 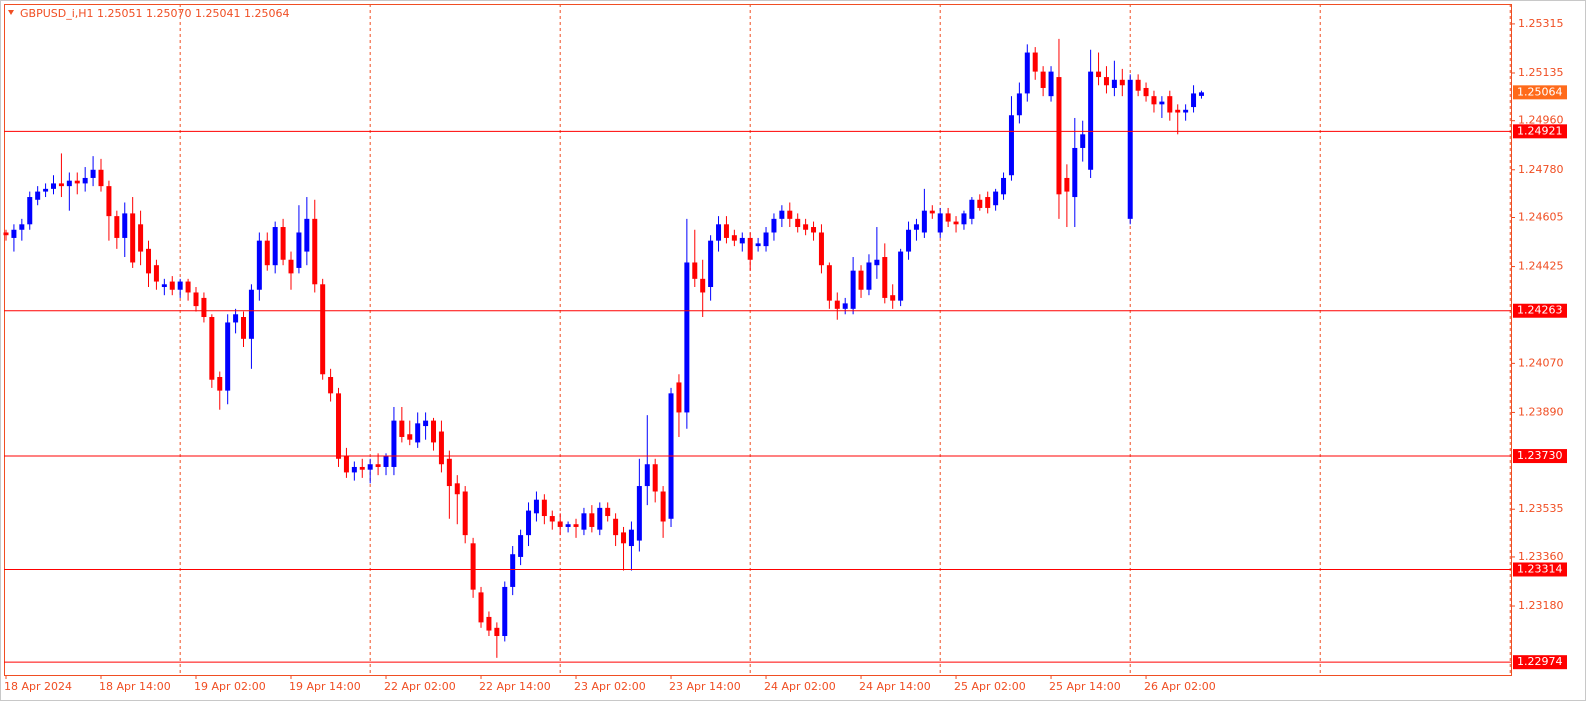 What do you see at coordinates (800, 686) in the screenshot?
I see `x-tick-label: 24 Apr 02:00` at bounding box center [800, 686].